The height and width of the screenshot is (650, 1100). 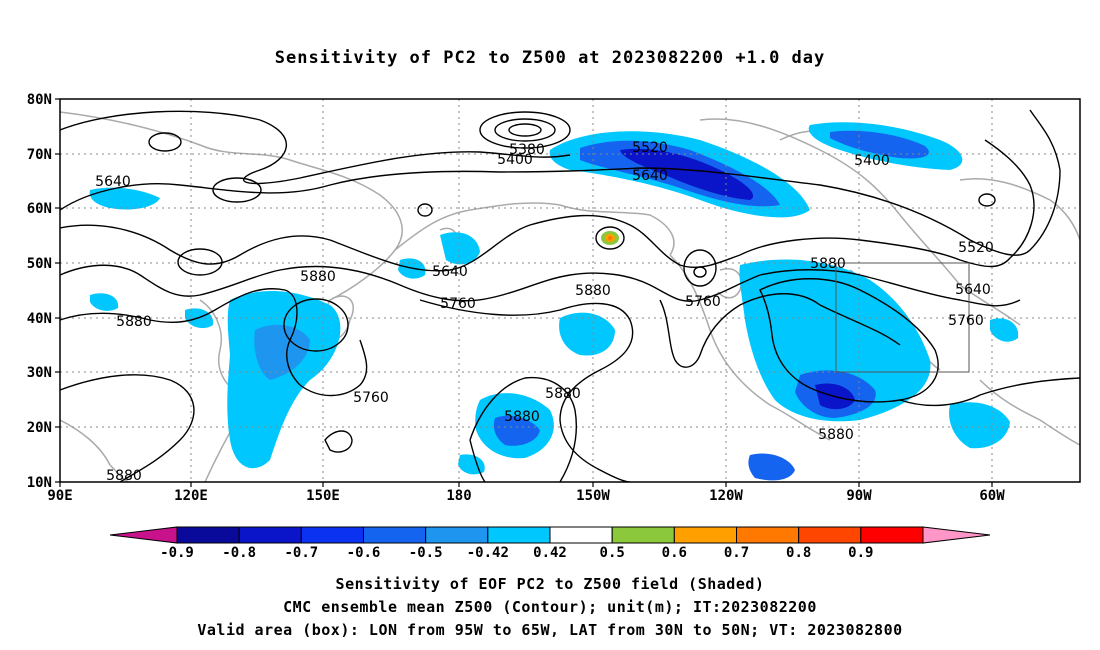 I want to click on colorbar-triangle-low, so click(x=143, y=535).